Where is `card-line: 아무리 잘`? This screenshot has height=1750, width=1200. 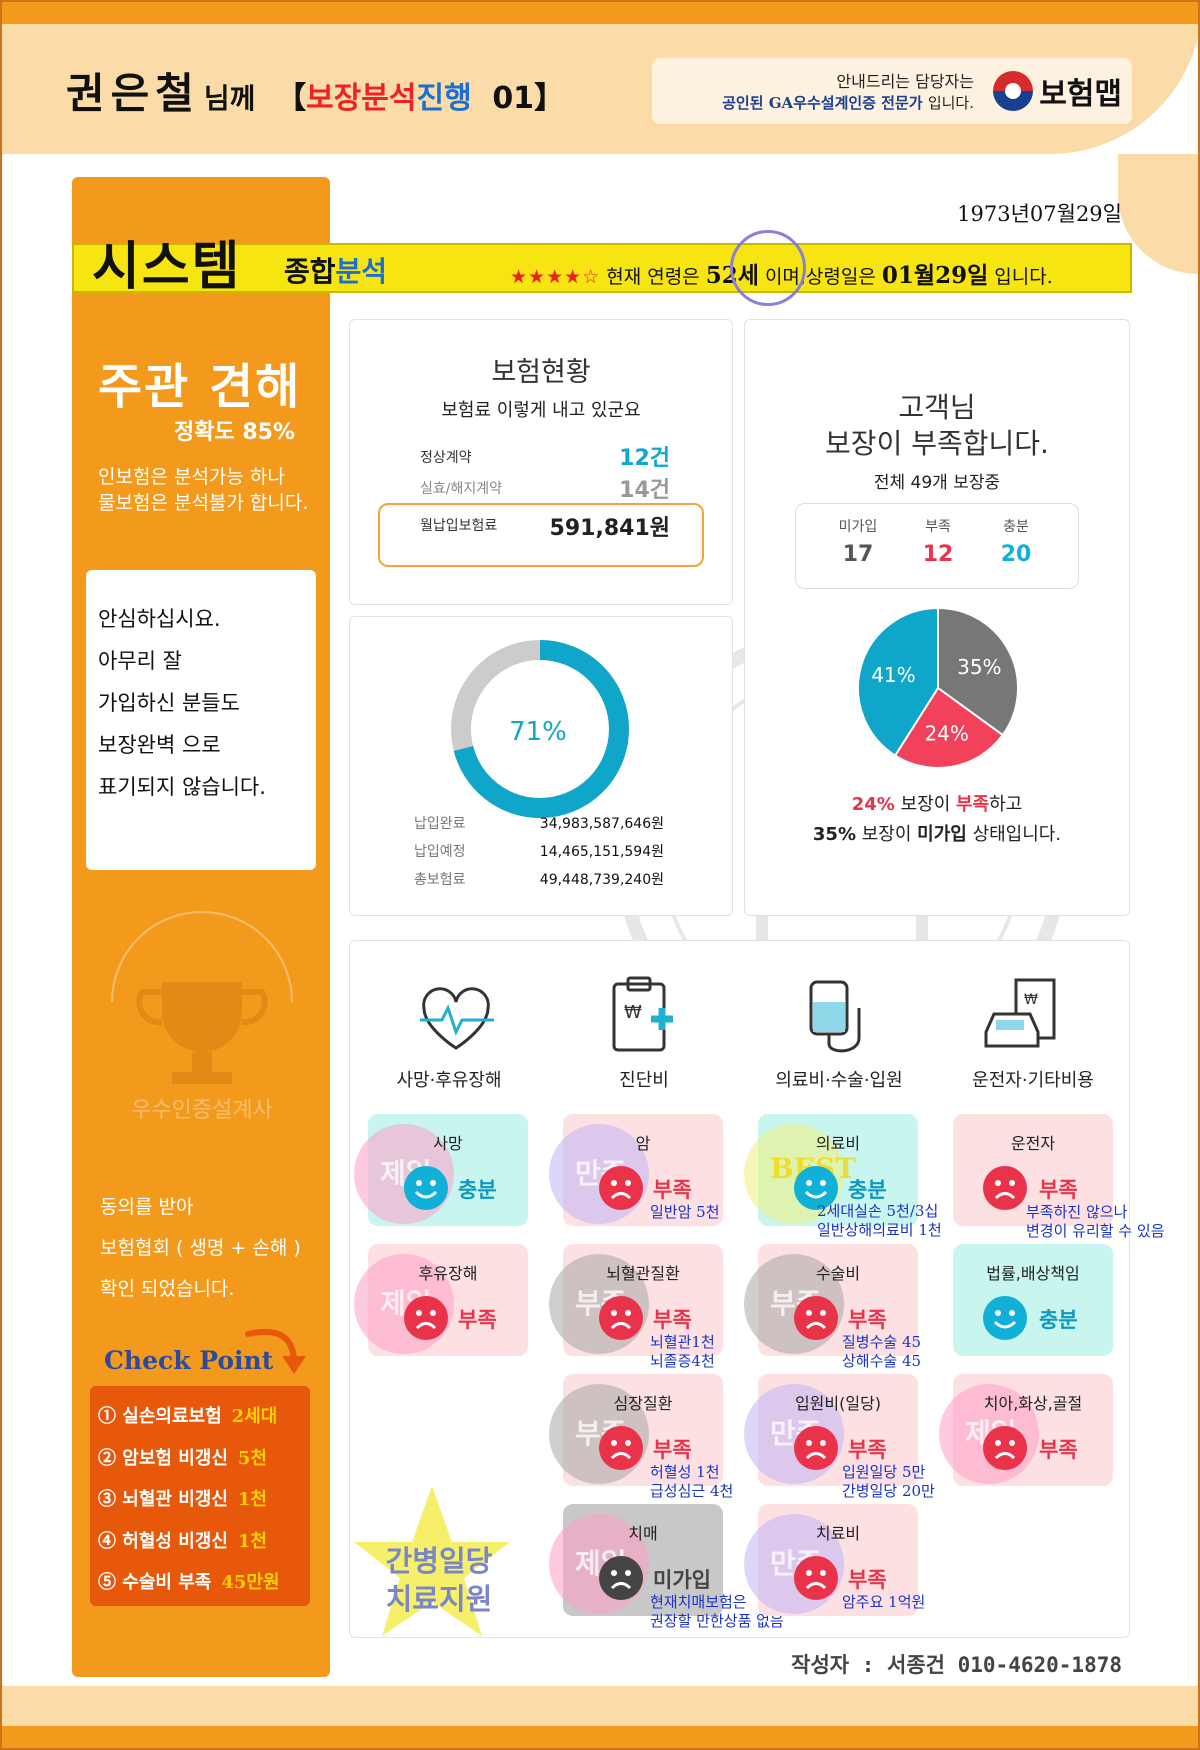 card-line: 아무리 잘 is located at coordinates (140, 661).